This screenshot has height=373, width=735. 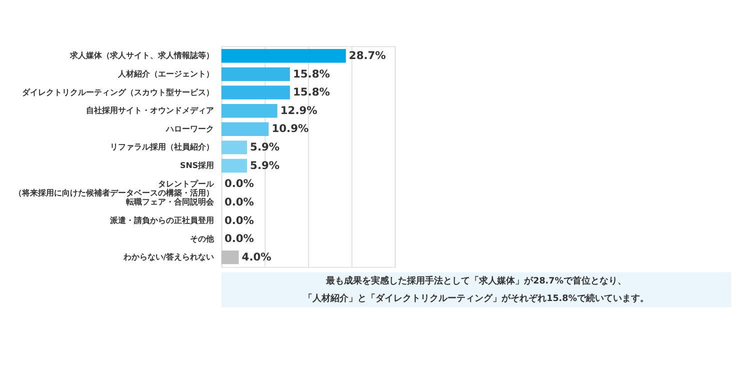 I want to click on data-label: 10.9%, so click(x=290, y=129).